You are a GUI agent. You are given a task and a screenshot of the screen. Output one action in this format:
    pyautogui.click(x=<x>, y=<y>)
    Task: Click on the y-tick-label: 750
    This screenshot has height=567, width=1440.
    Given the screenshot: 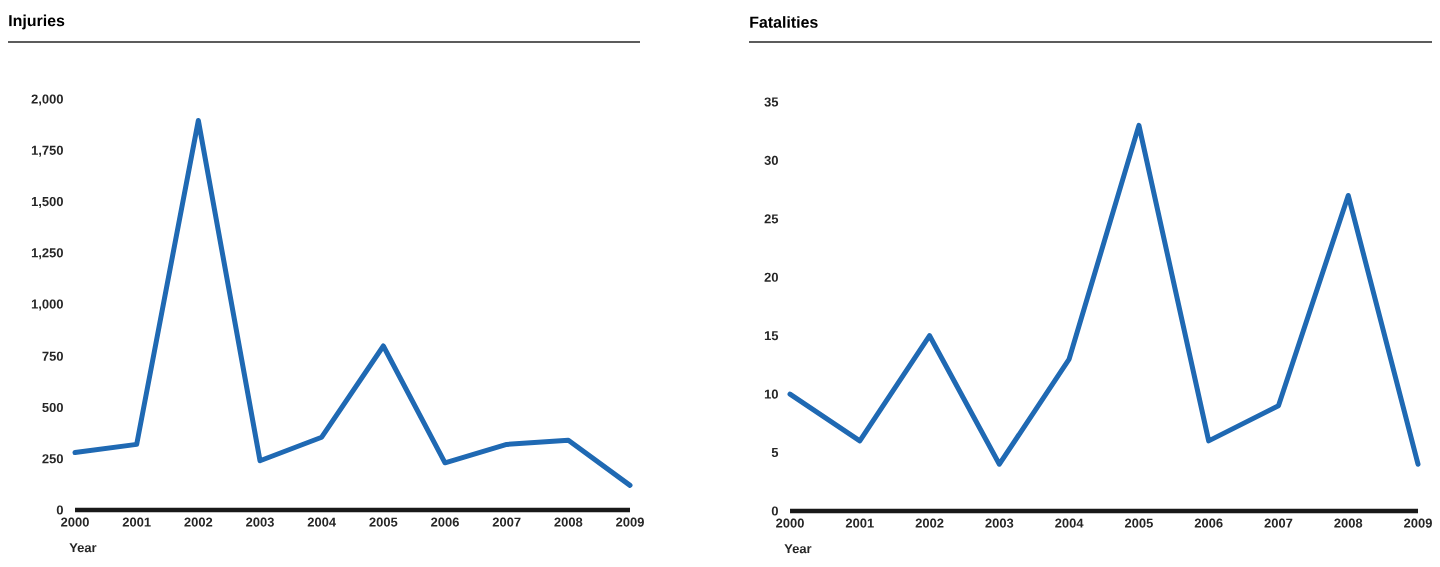 What is the action you would take?
    pyautogui.click(x=52, y=356)
    